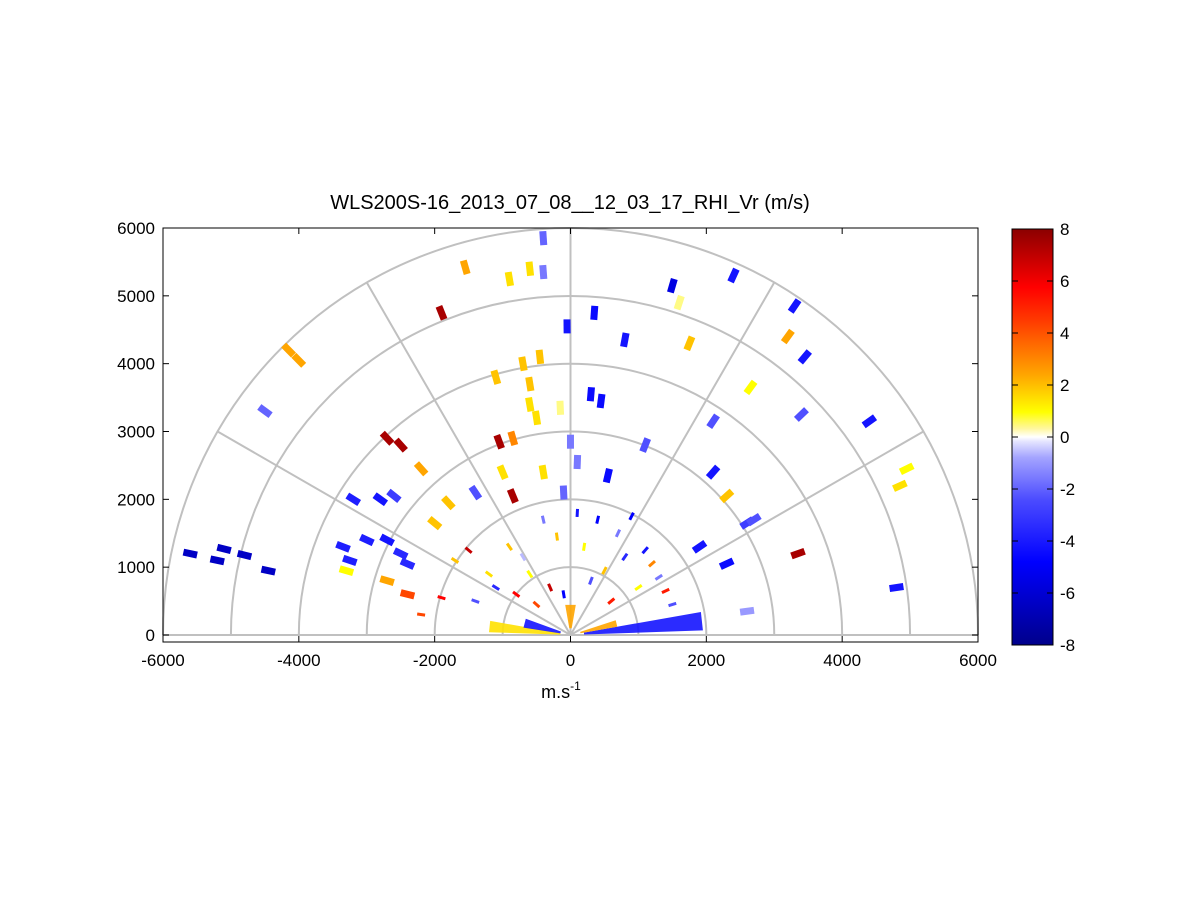 The width and height of the screenshot is (1201, 901). What do you see at coordinates (162, 660) in the screenshot?
I see `x-tick-label: -6000` at bounding box center [162, 660].